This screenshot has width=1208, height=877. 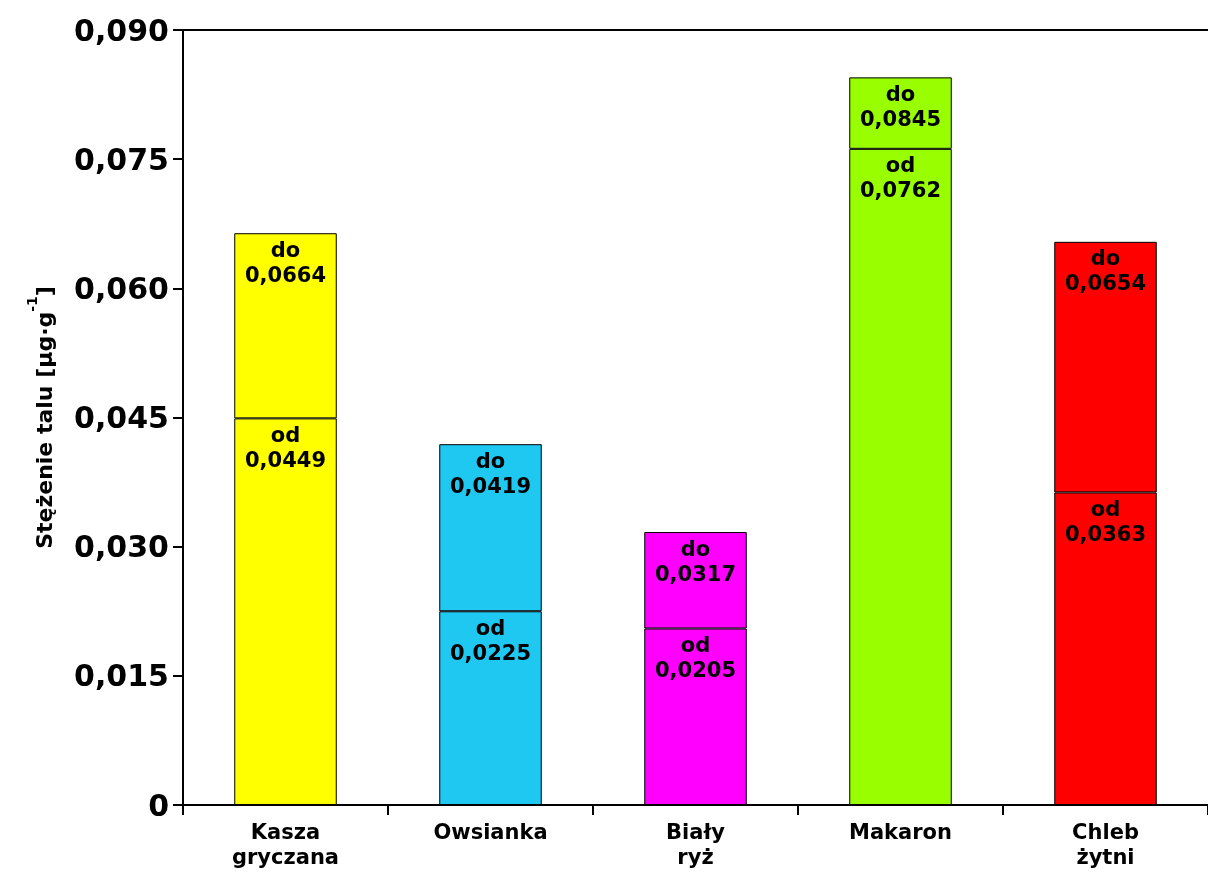 What do you see at coordinates (696, 844) in the screenshot?
I see `x-tick-label: Biały ryż` at bounding box center [696, 844].